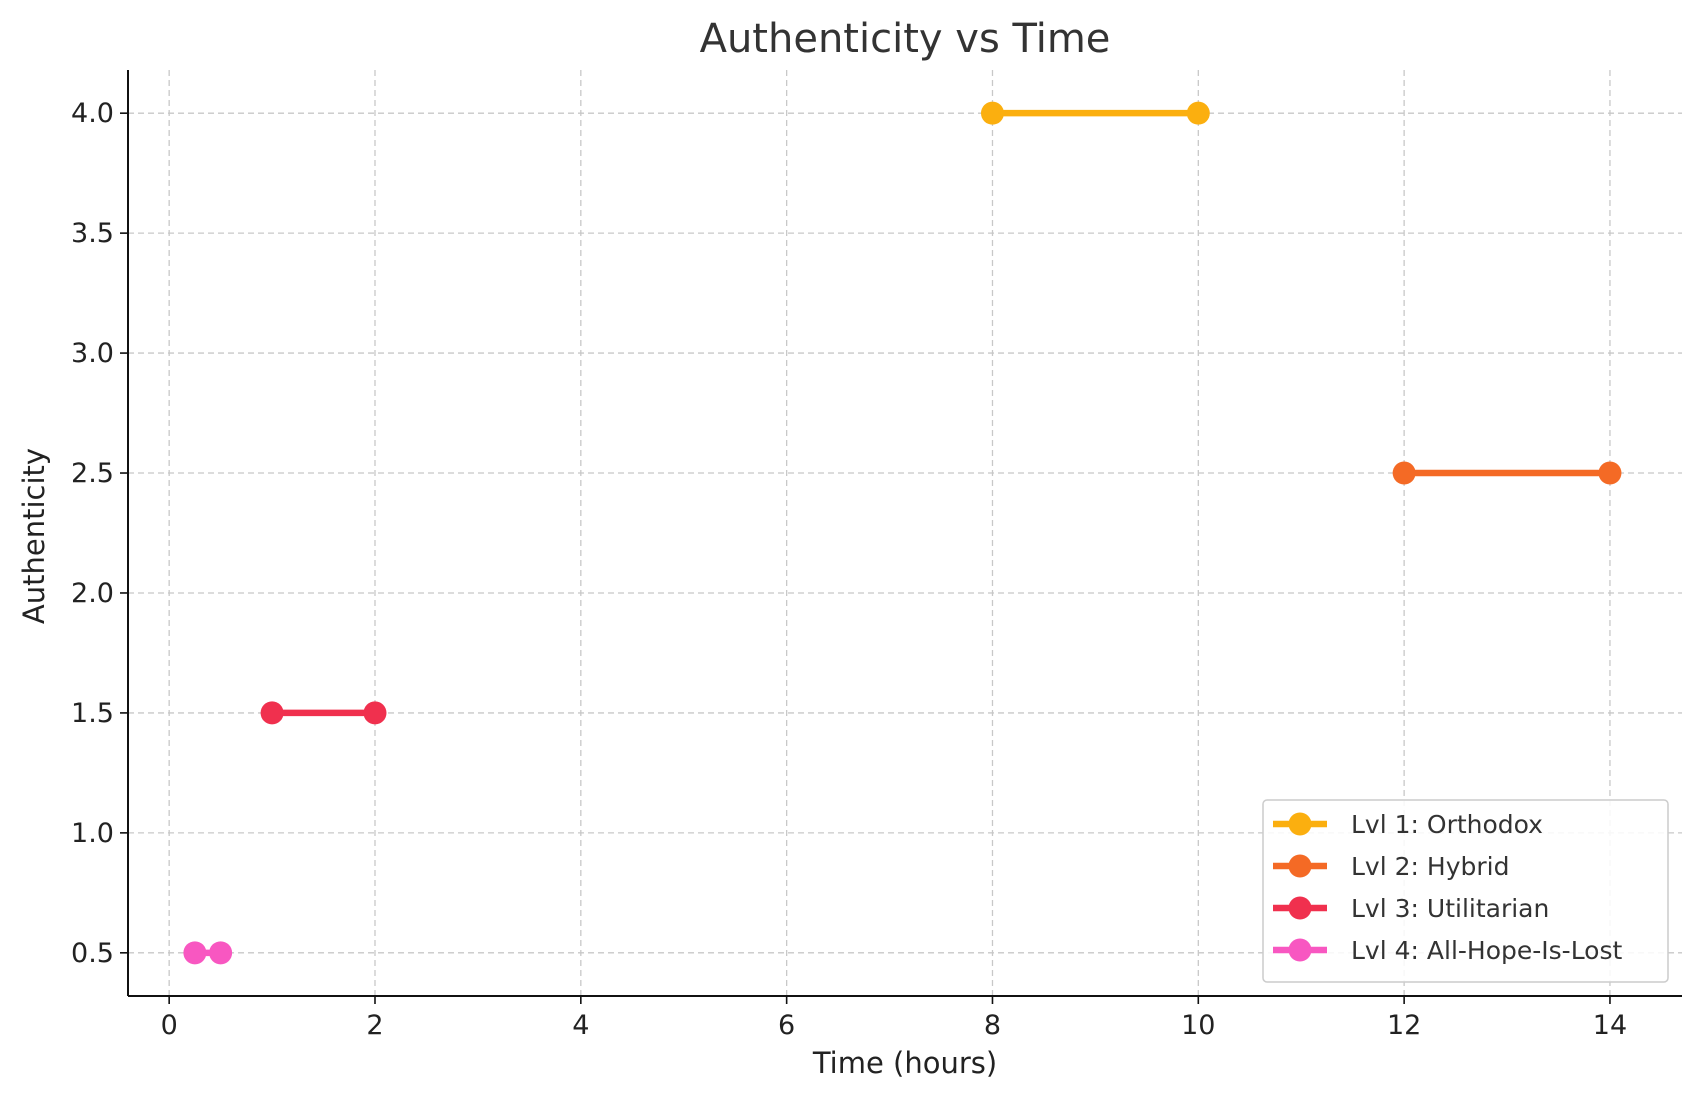  What do you see at coordinates (1404, 1025) in the screenshot?
I see `x-tick-label: 12` at bounding box center [1404, 1025].